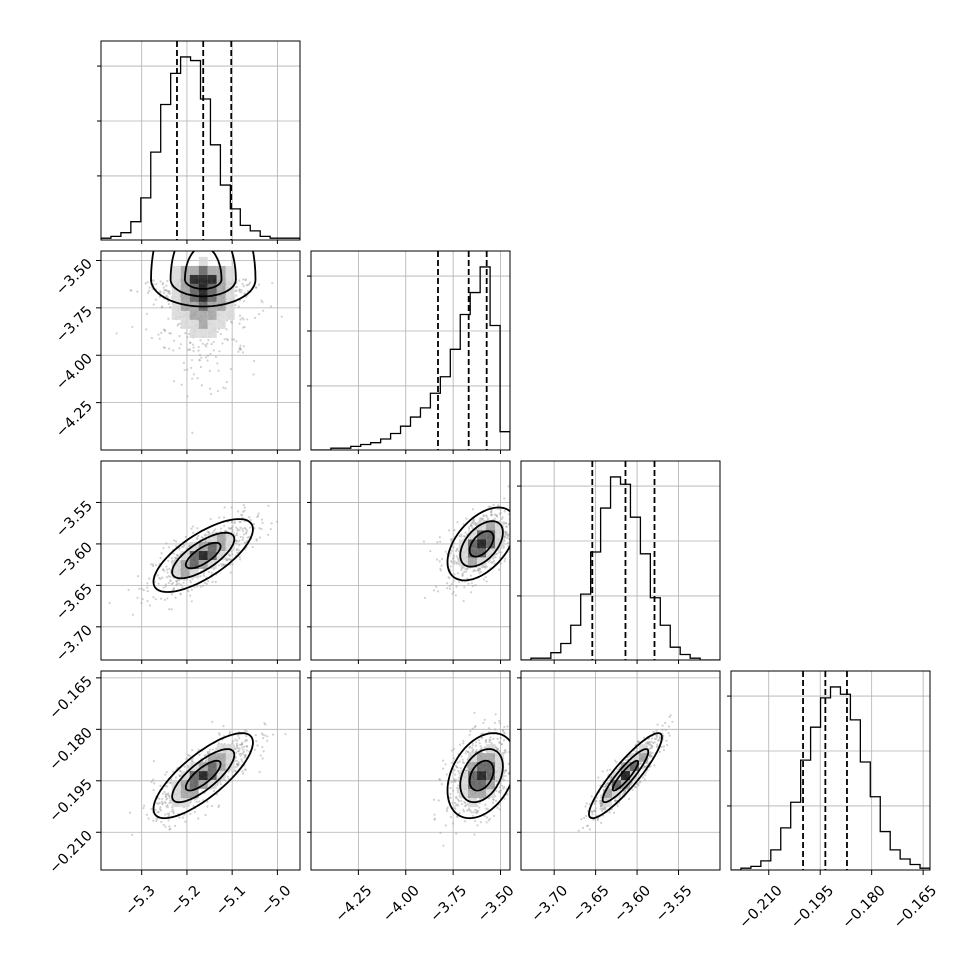  What do you see at coordinates (354, 904) in the screenshot?
I see `x-tick-label: −4.25` at bounding box center [354, 904].